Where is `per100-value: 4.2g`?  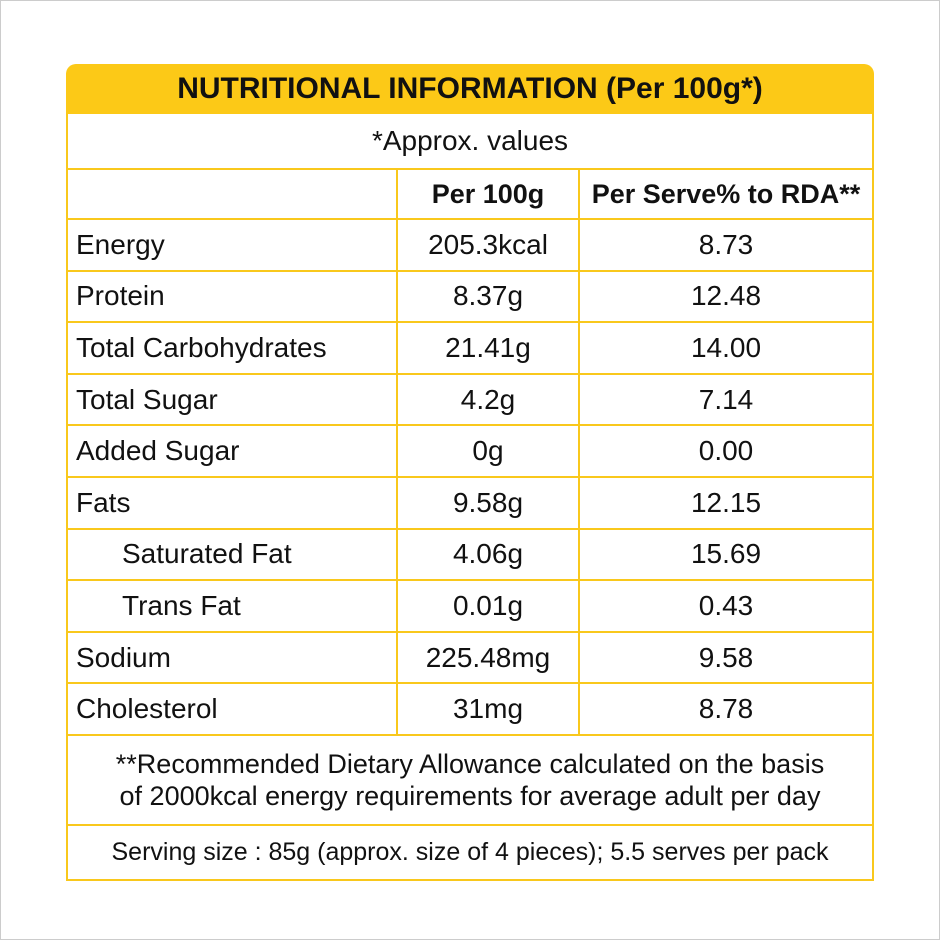
per100-value: 4.2g is located at coordinates (489, 399).